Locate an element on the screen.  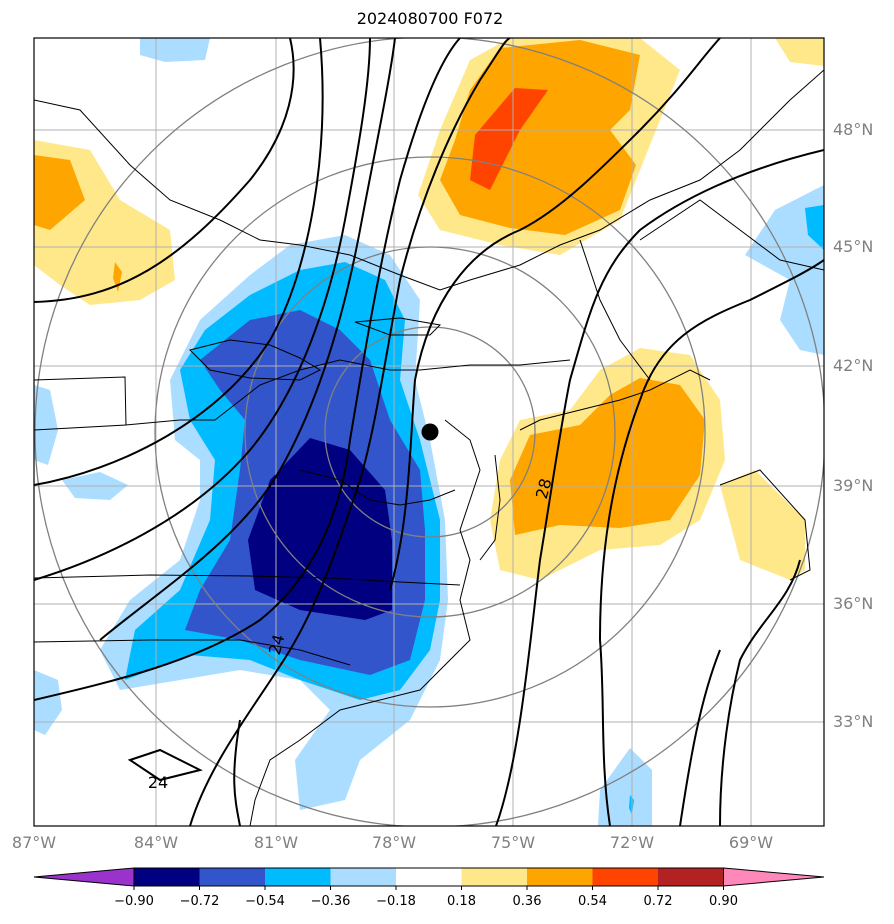
contour-label-28: 28 is located at coordinates (544, 488).